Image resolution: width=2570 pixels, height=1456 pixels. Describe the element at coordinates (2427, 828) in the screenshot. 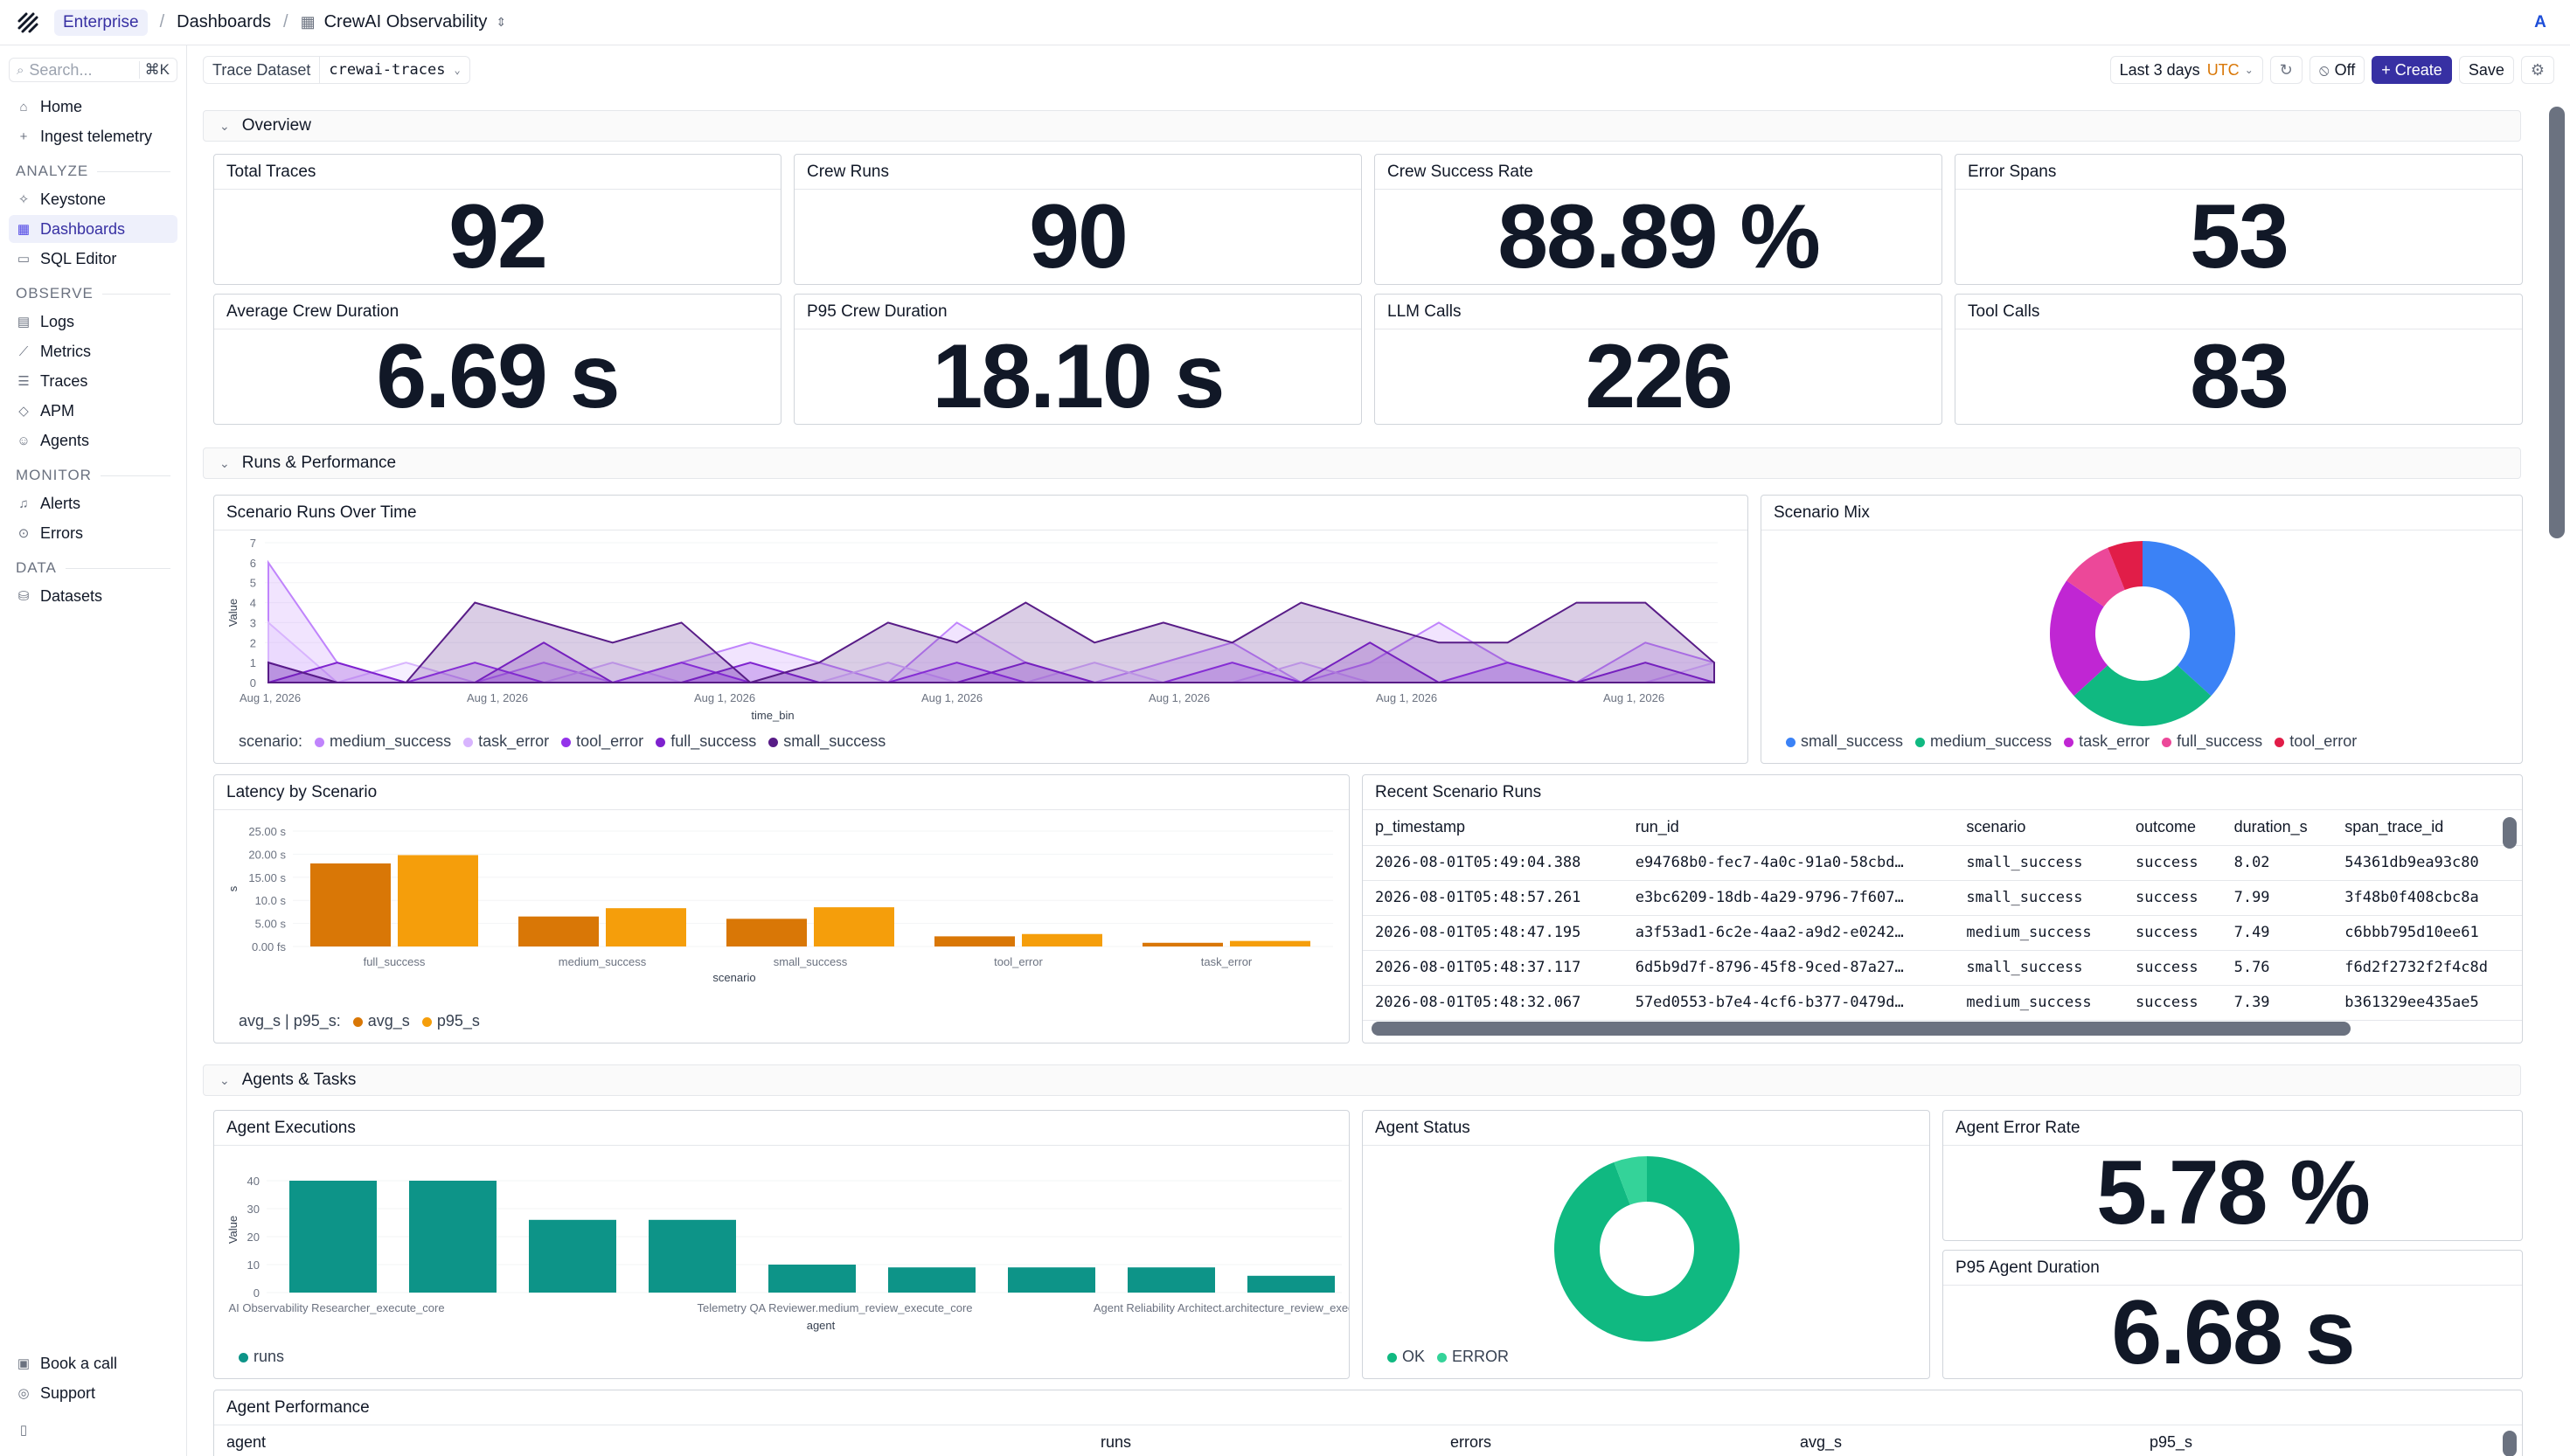

I see `column-header: span_trace_id` at that location.